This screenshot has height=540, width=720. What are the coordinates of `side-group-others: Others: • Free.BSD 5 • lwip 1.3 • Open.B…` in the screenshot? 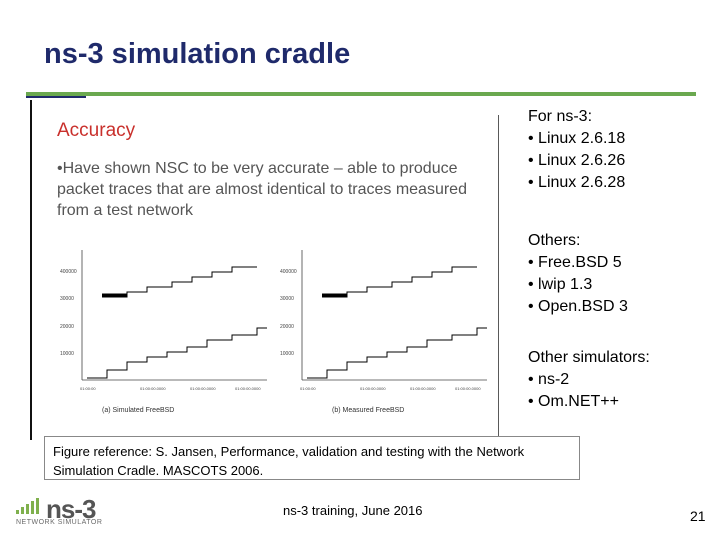 It's located at (578, 274).